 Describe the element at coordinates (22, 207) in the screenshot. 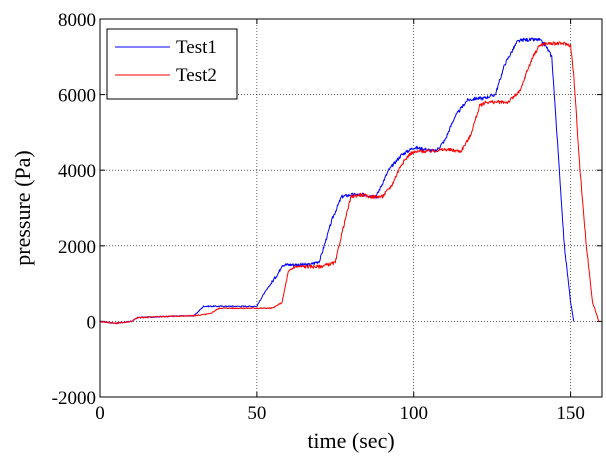

I see `y-axis-label: pressure (Pa)` at that location.